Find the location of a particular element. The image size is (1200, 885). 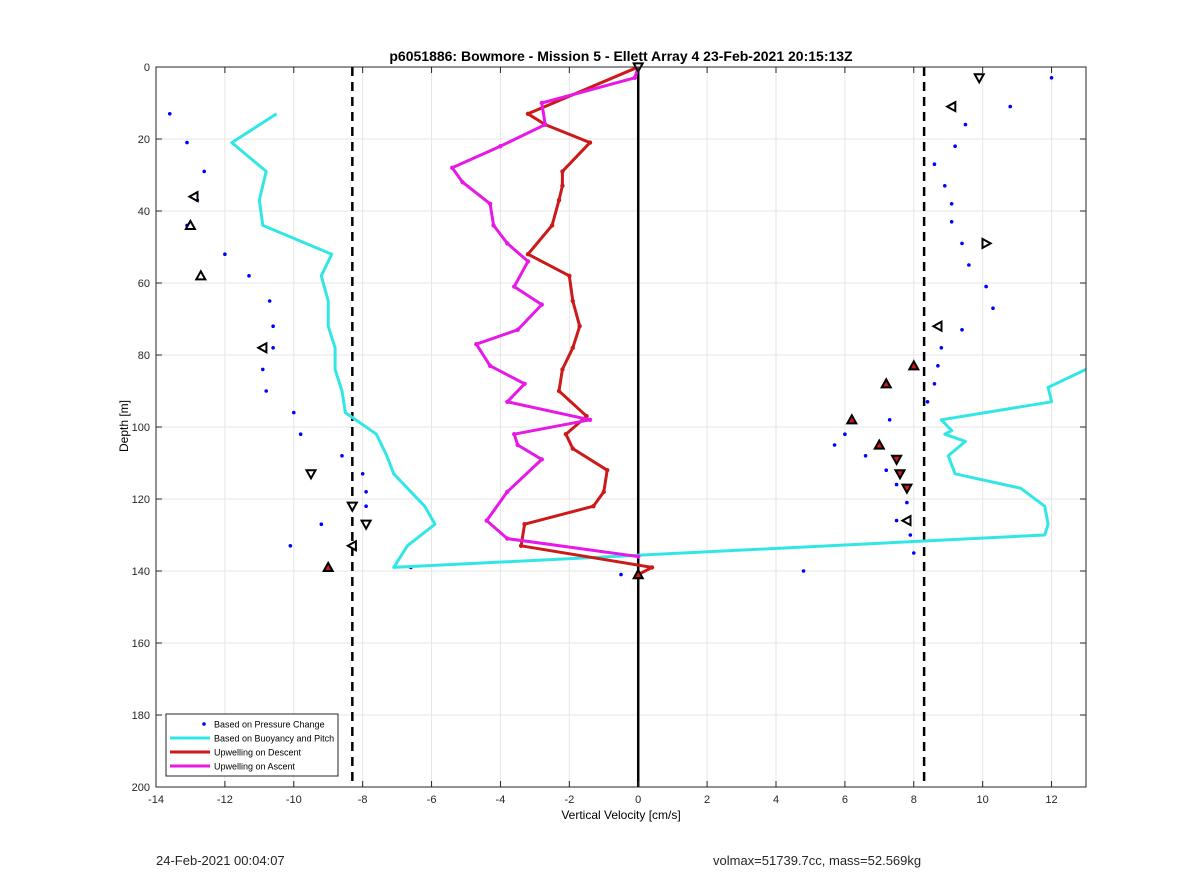

legend-item: Upwelling on Ascent is located at coordinates (233, 767).